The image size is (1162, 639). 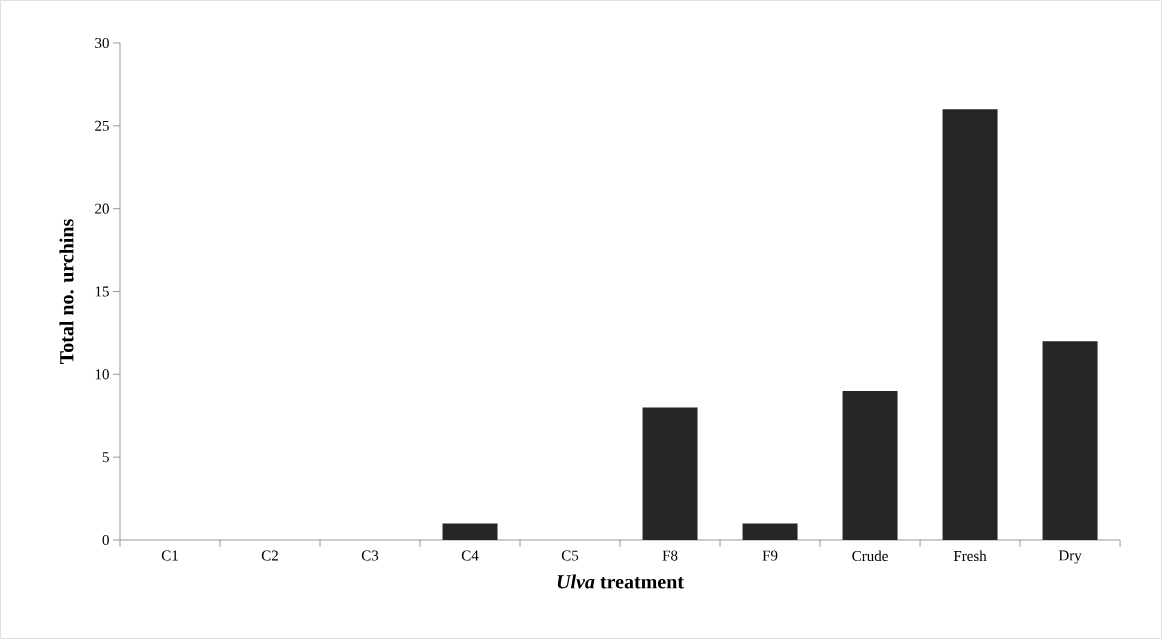 I want to click on y-tick-label: 25, so click(x=102, y=125).